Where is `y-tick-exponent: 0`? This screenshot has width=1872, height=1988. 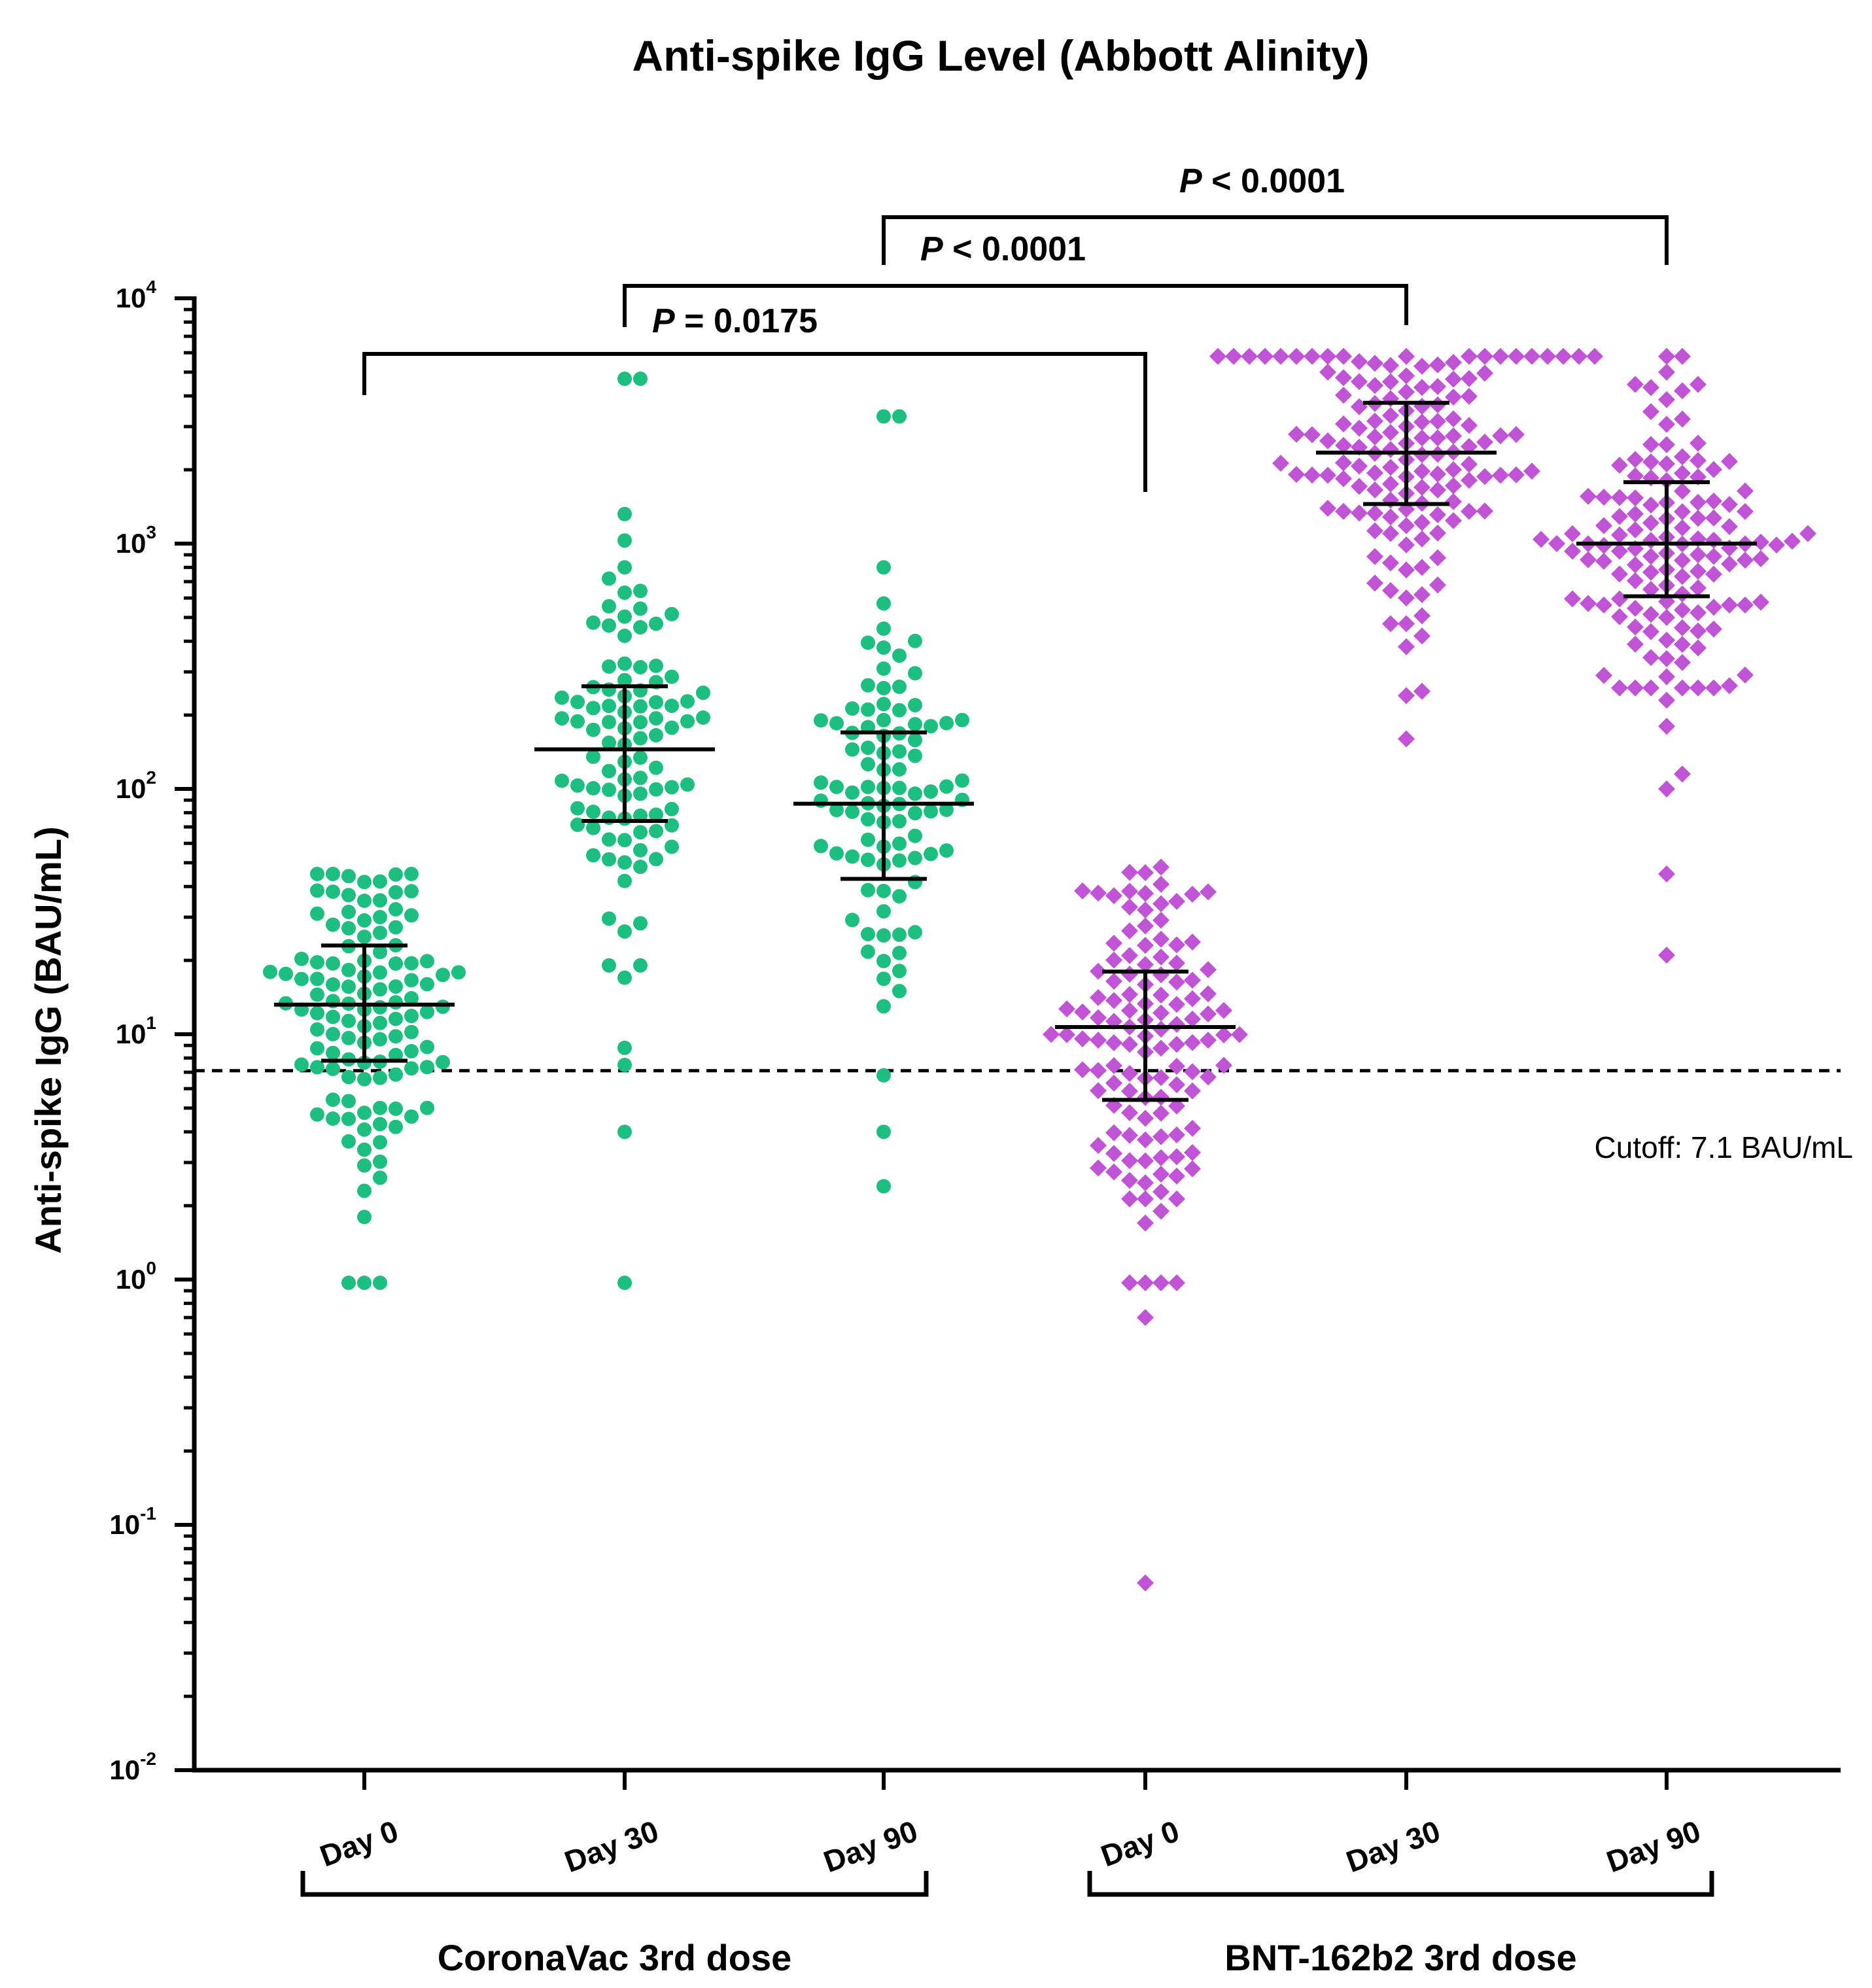 y-tick-exponent: 0 is located at coordinates (151, 1268).